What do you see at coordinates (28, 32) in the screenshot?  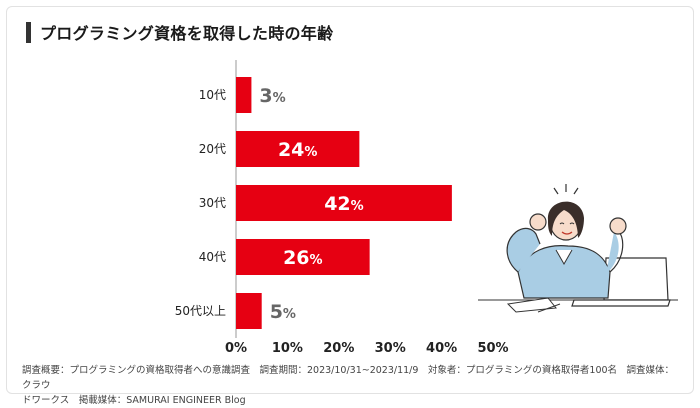 I see `title-accent-bar` at bounding box center [28, 32].